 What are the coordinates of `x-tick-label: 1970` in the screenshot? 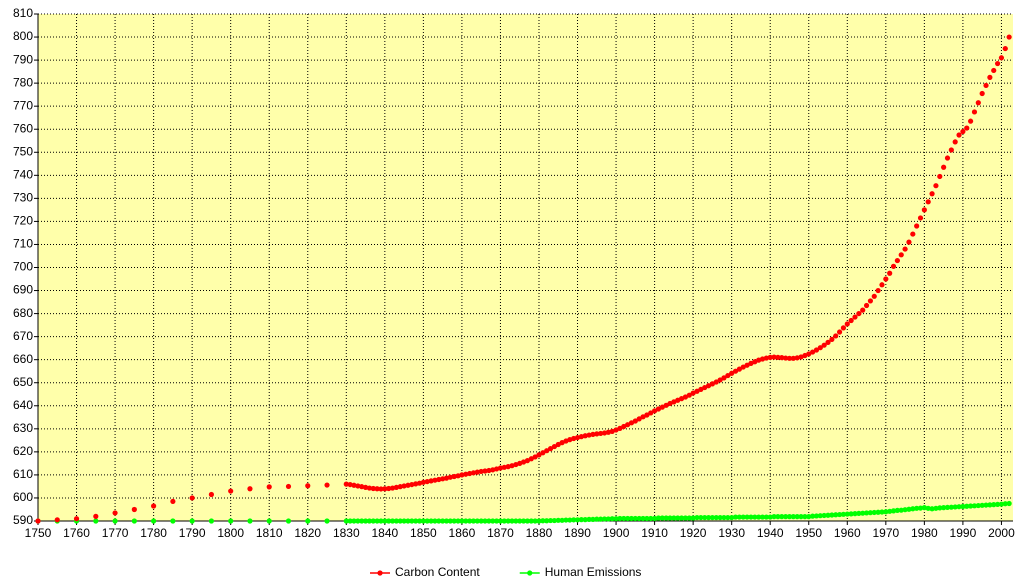 It's located at (885, 533).